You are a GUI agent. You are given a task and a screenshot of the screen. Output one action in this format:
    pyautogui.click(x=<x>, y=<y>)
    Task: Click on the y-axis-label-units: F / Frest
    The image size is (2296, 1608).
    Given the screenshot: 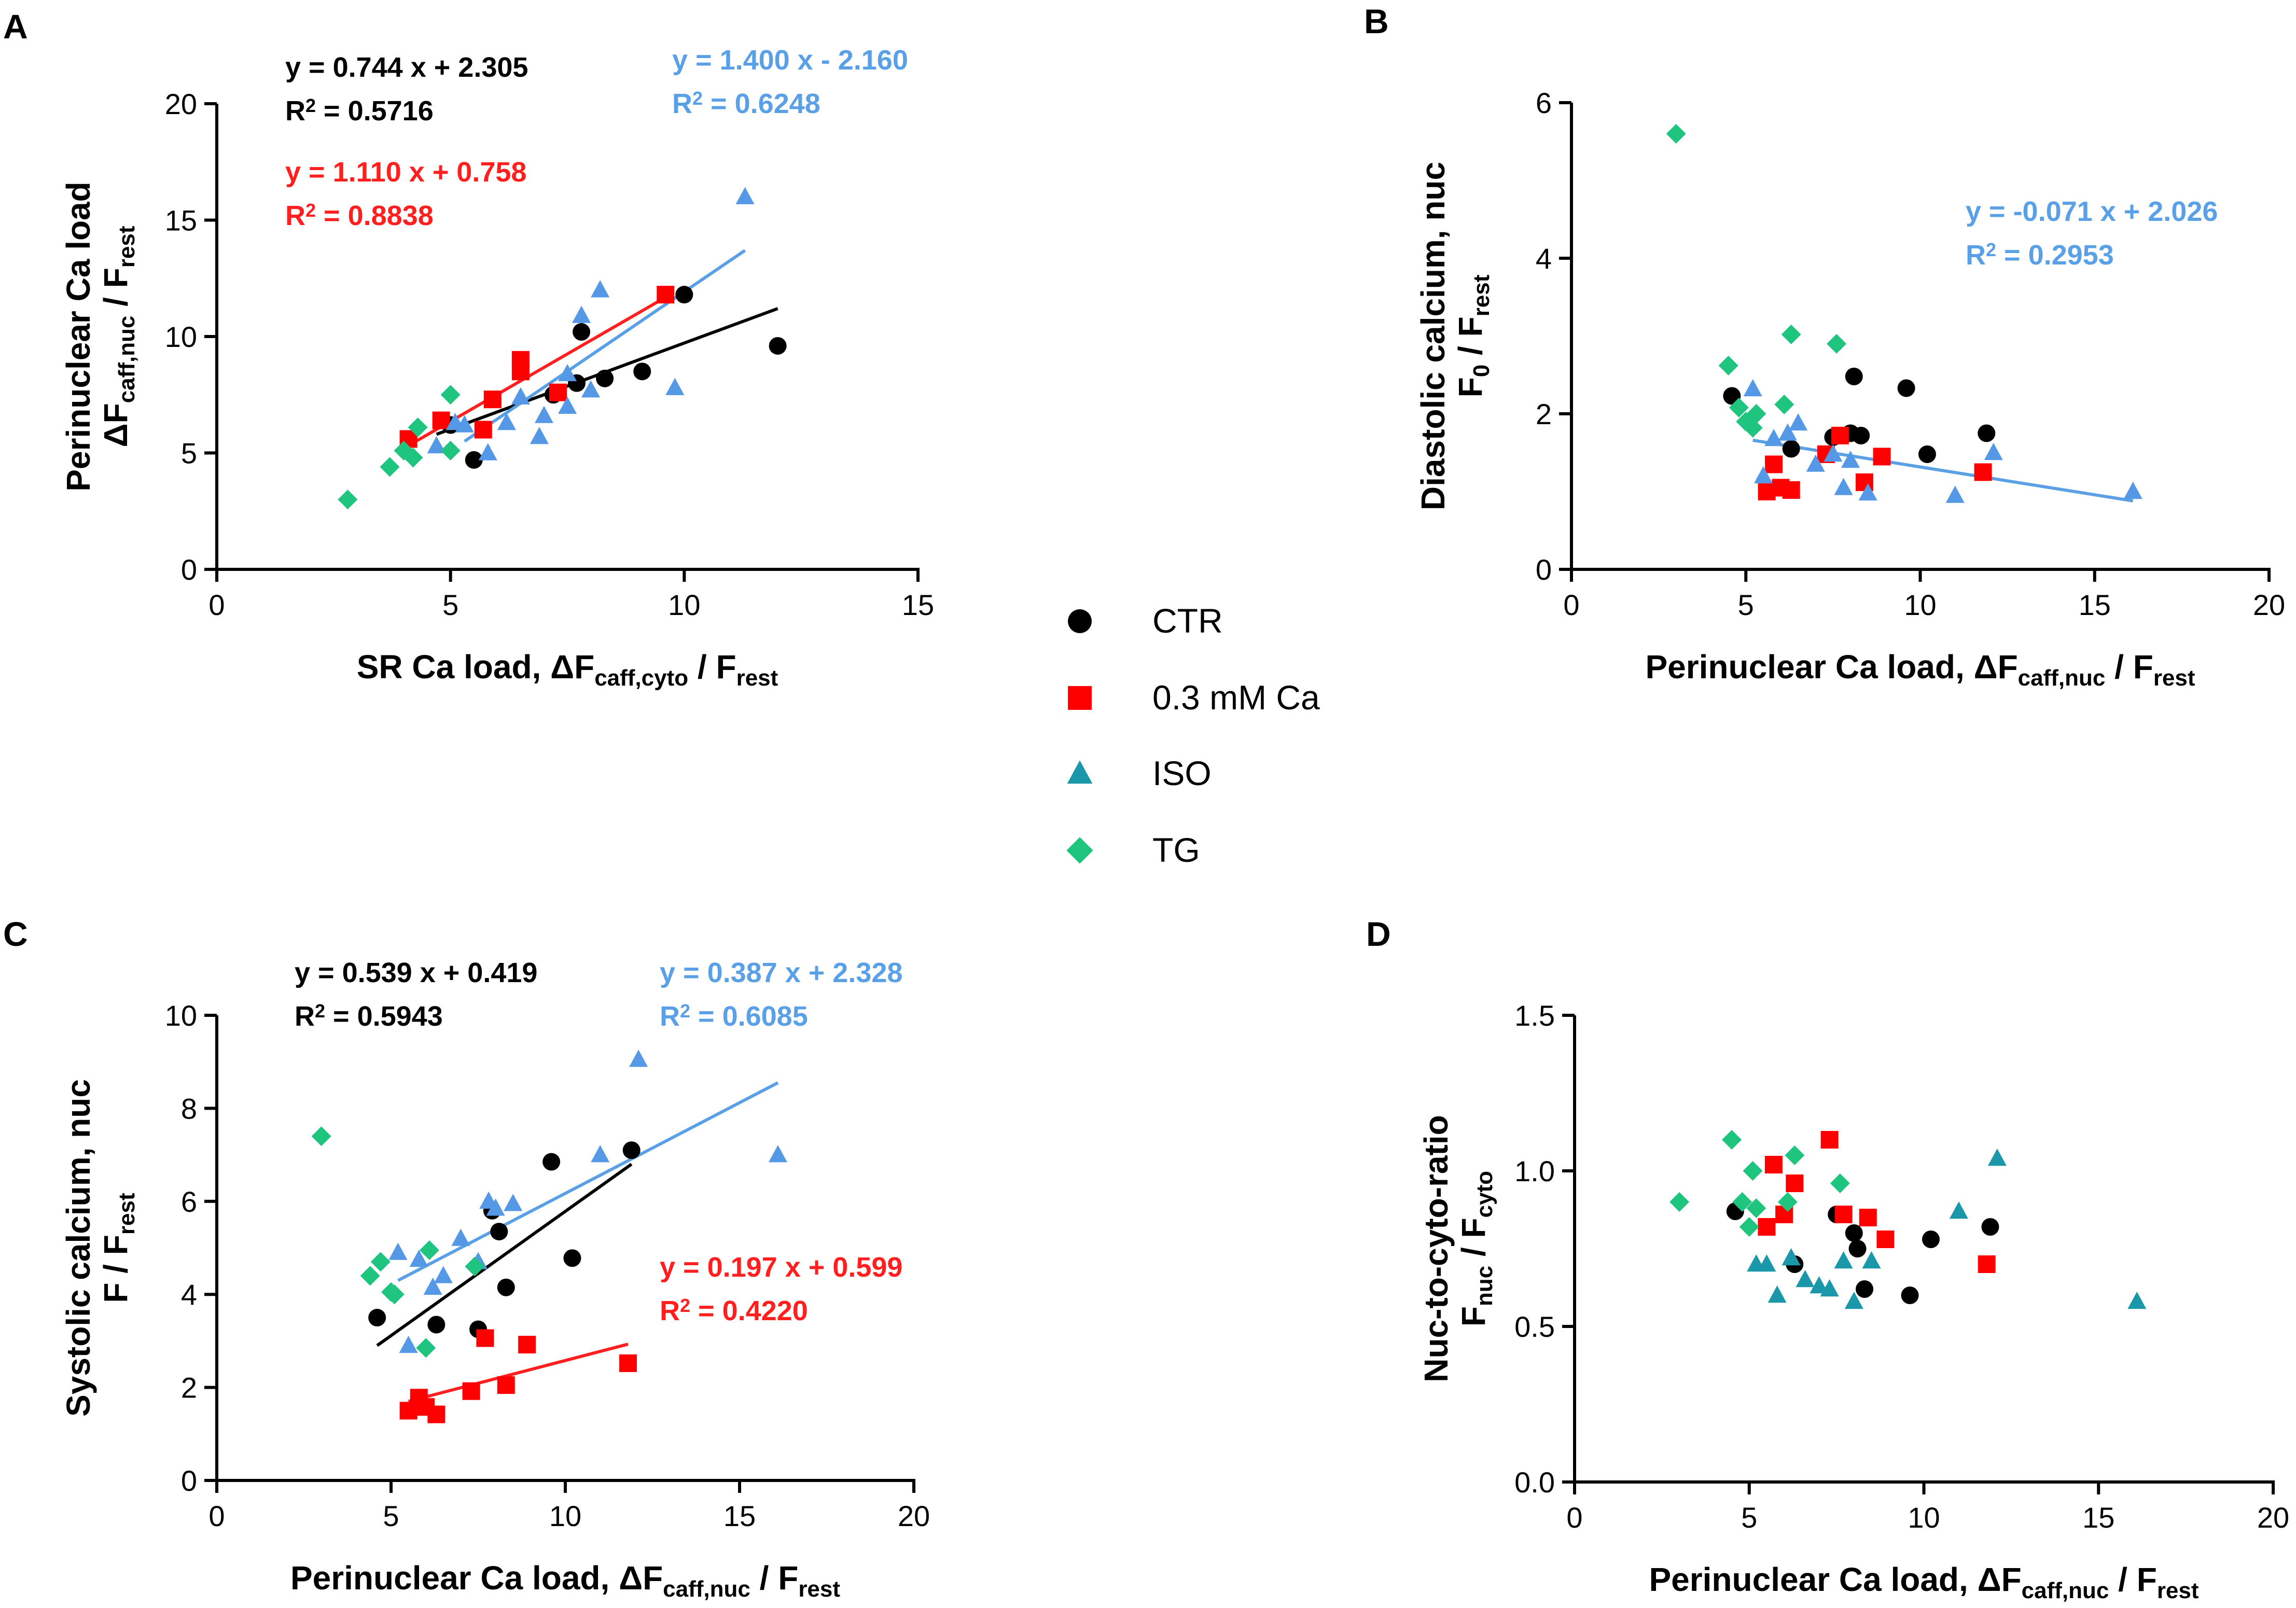 What is the action you would take?
    pyautogui.click(x=118, y=1248)
    